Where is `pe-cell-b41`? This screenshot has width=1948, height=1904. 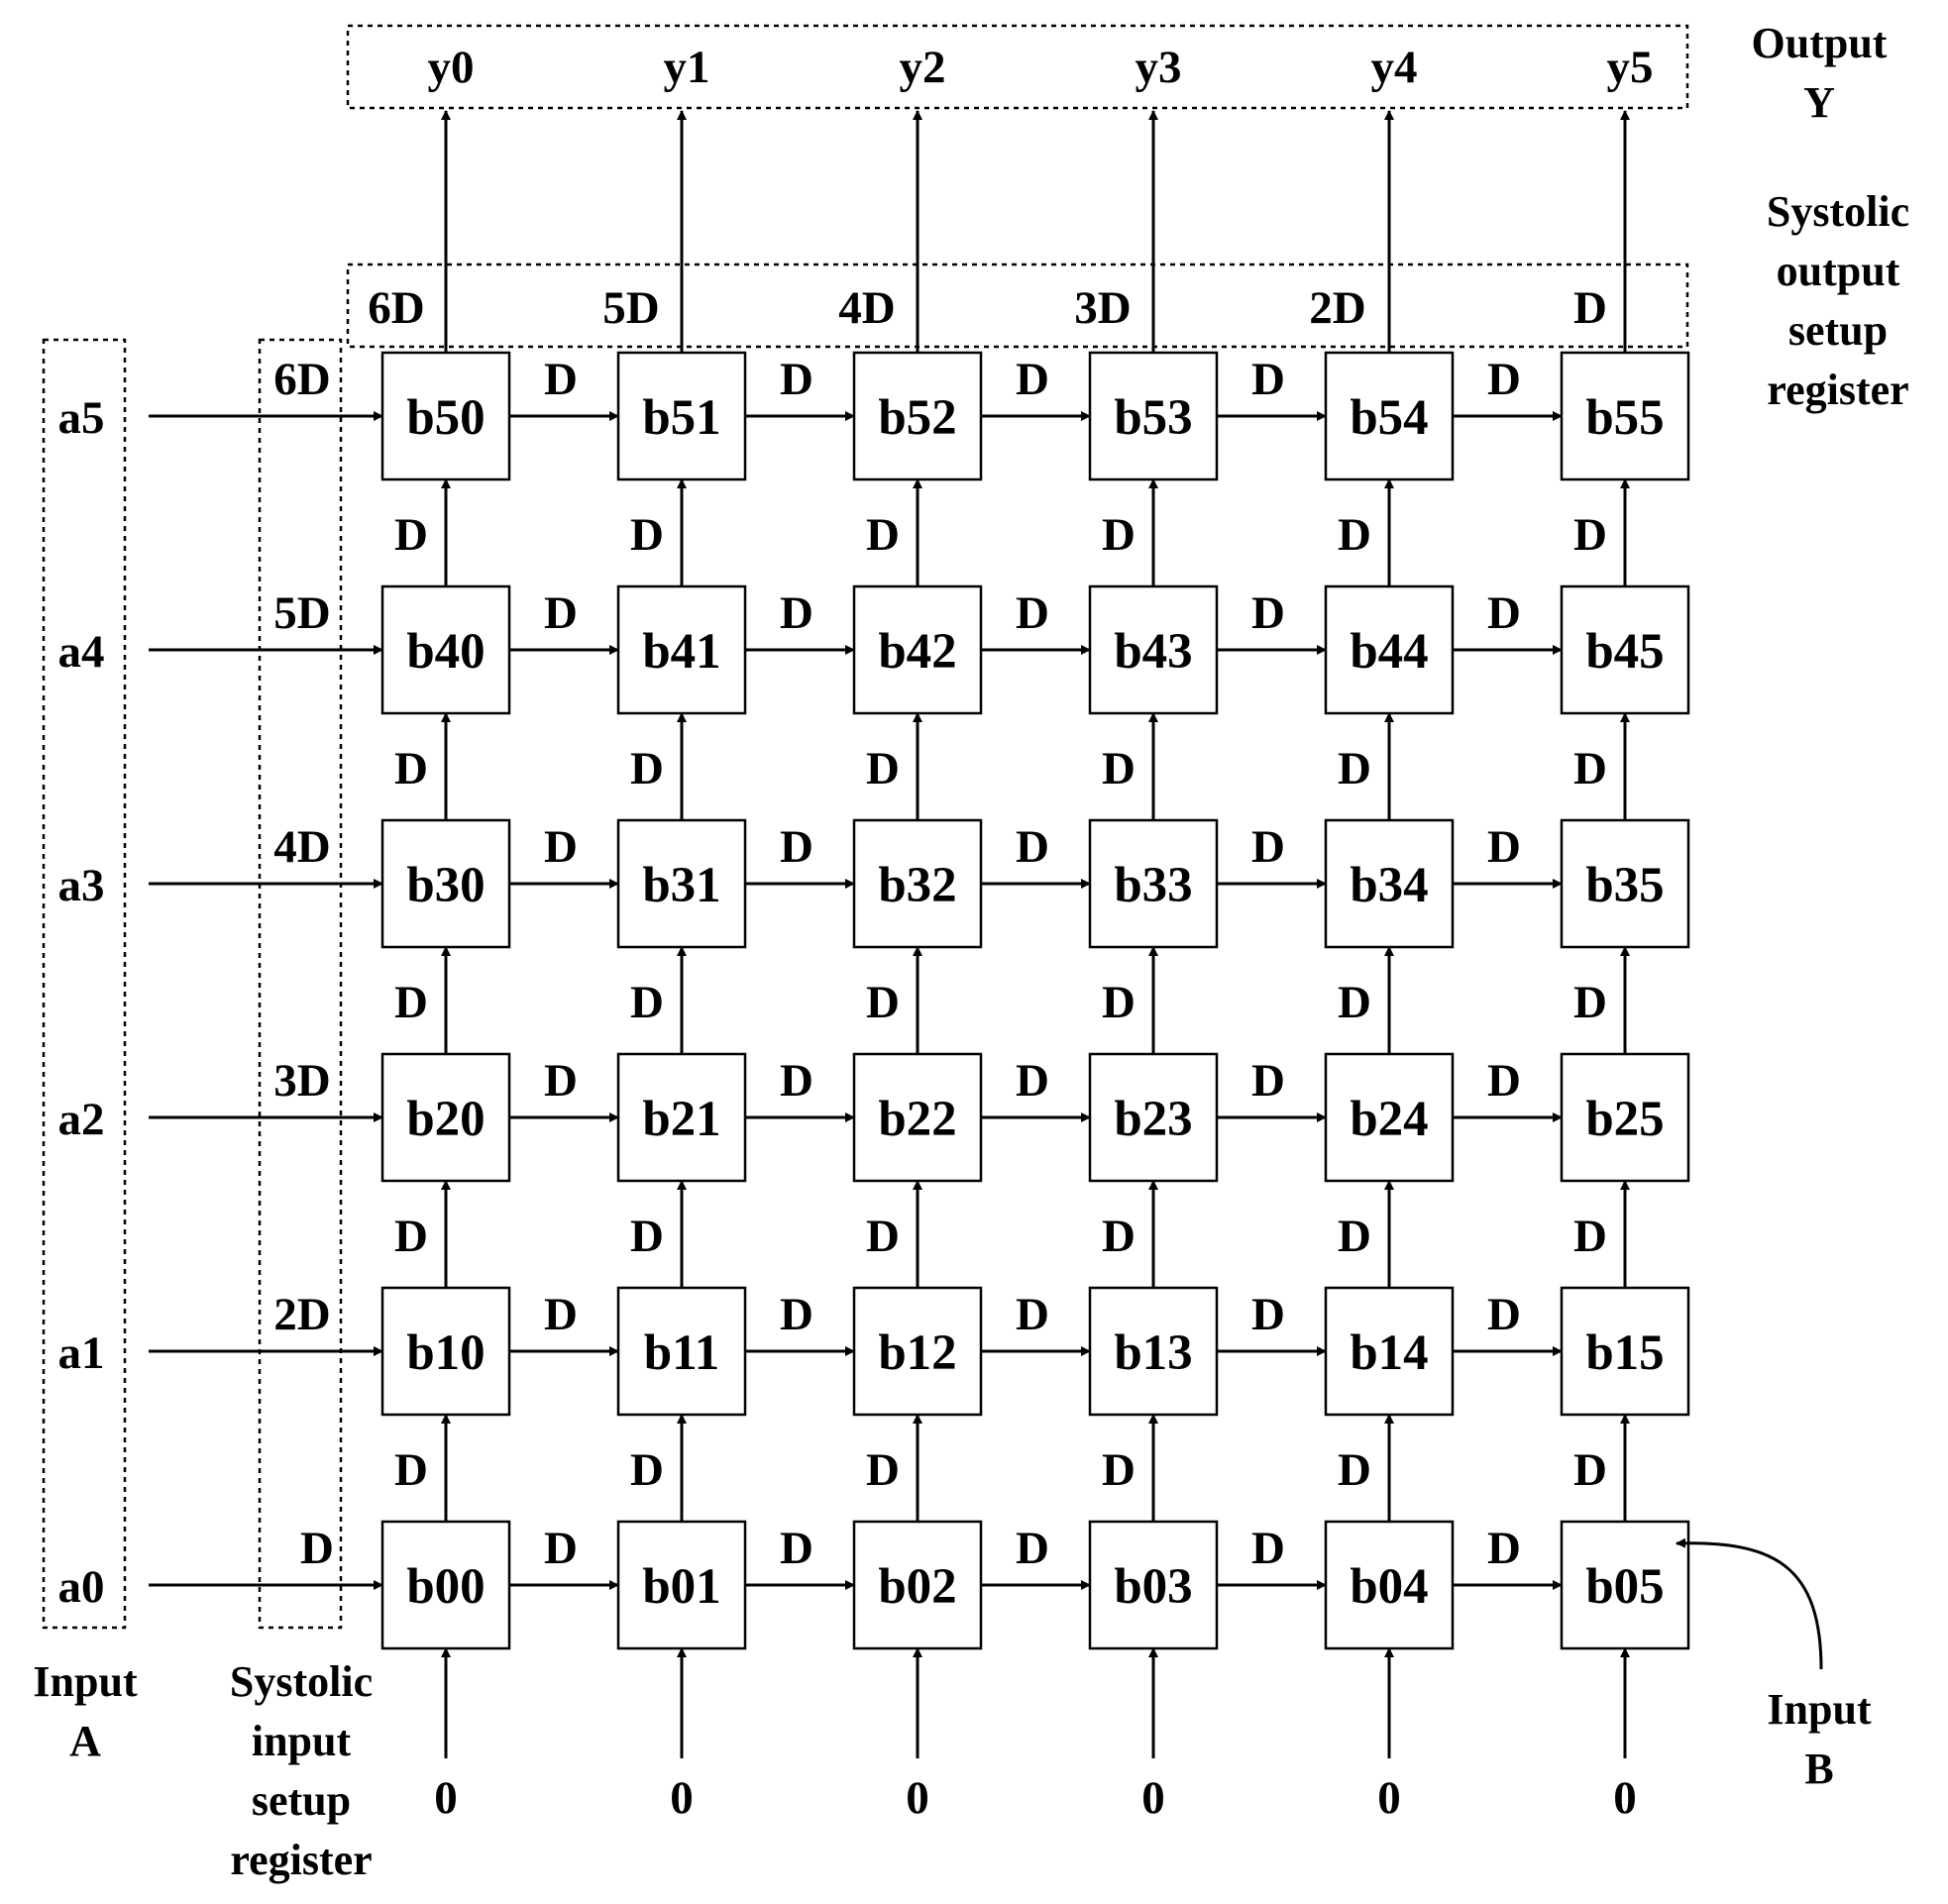 pe-cell-b41 is located at coordinates (681, 649).